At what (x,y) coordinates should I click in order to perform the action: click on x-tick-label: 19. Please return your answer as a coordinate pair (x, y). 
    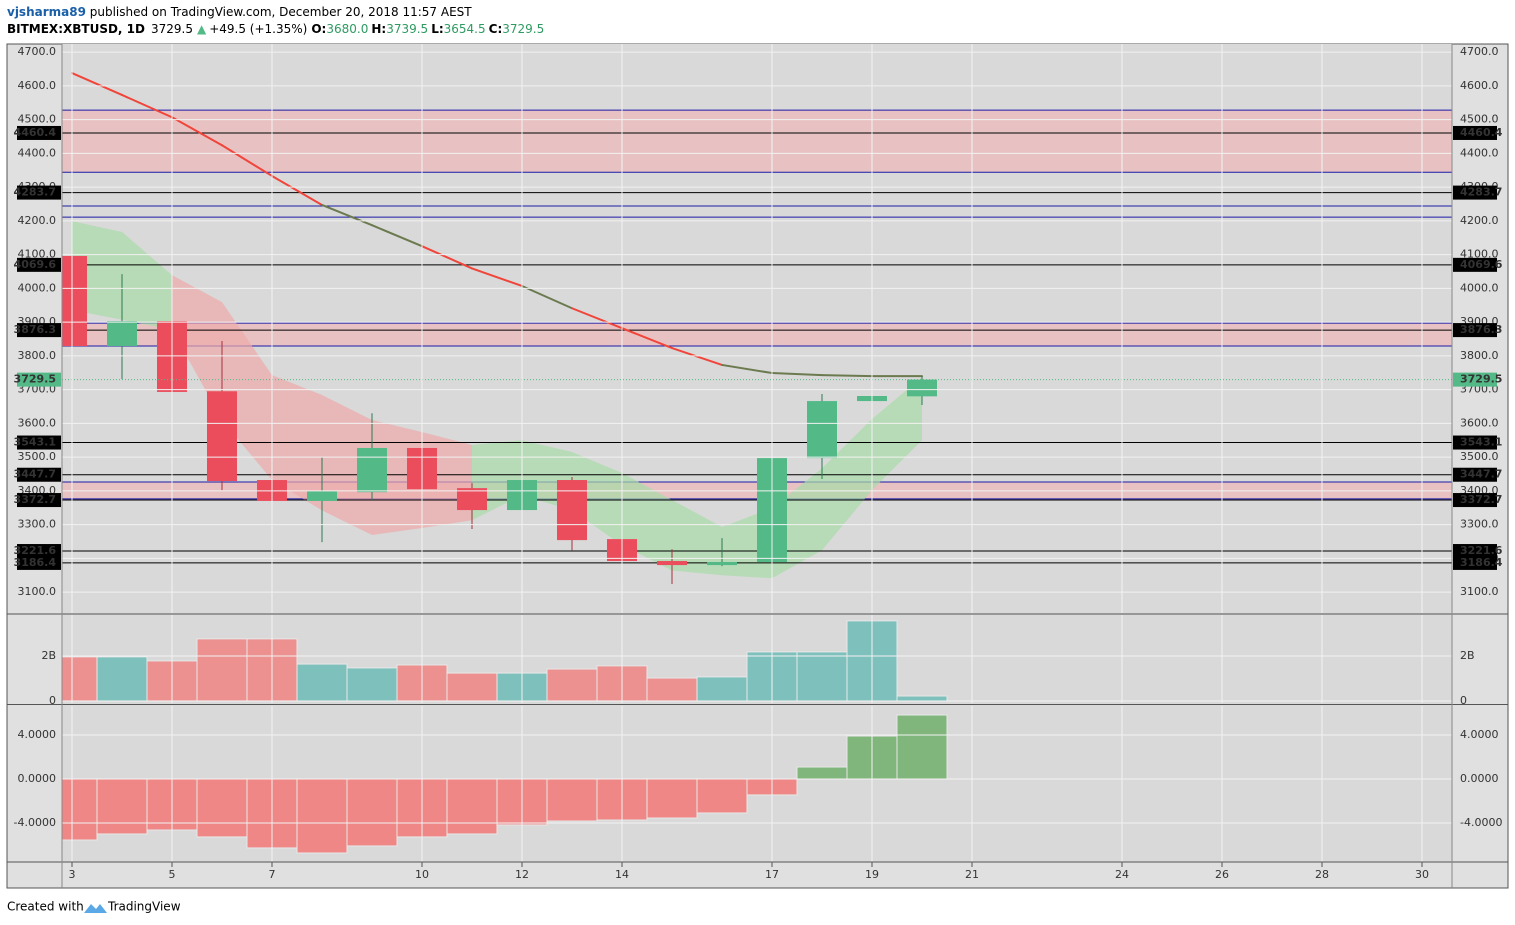
    Looking at the image, I should click on (872, 874).